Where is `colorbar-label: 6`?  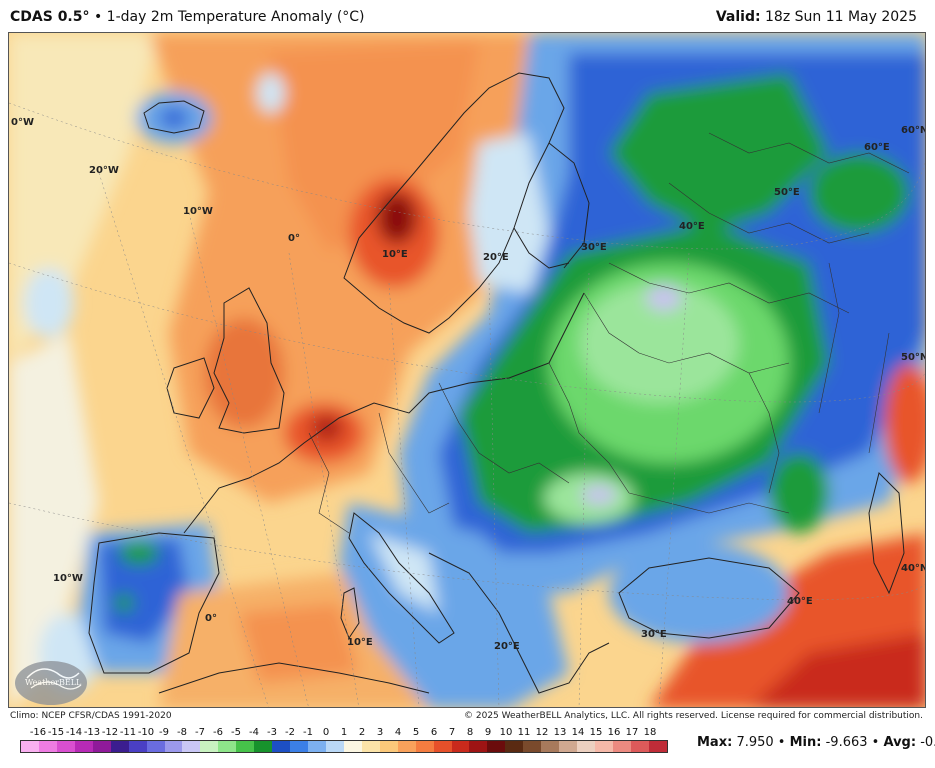 colorbar-label: 6 is located at coordinates (434, 732).